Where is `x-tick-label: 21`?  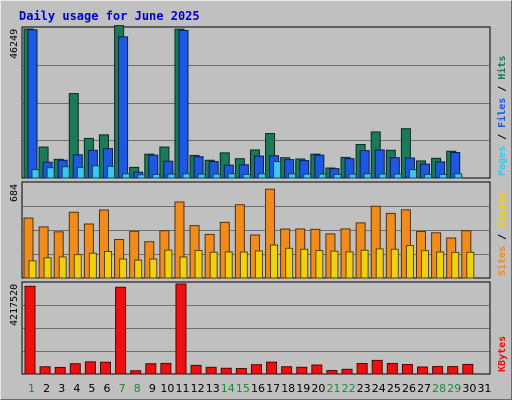
x-tick-label: 21 is located at coordinates (333, 388).